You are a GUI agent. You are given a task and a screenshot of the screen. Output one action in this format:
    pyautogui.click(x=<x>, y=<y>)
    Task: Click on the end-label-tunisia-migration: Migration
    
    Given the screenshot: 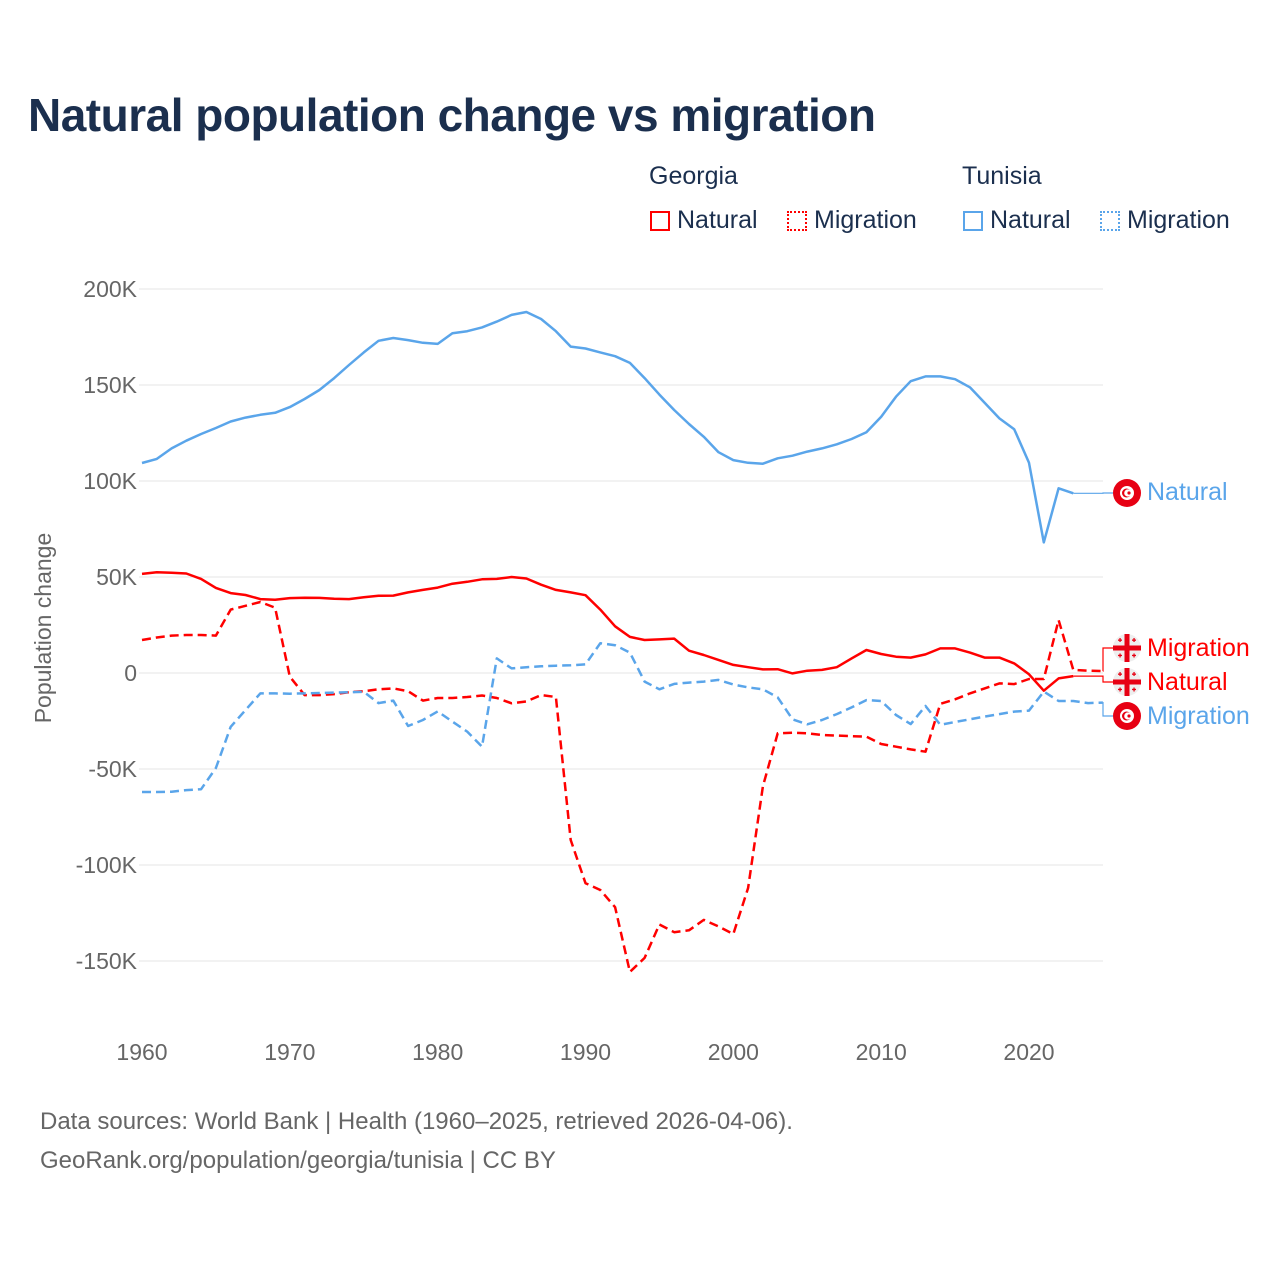 What is the action you would take?
    pyautogui.click(x=1181, y=716)
    